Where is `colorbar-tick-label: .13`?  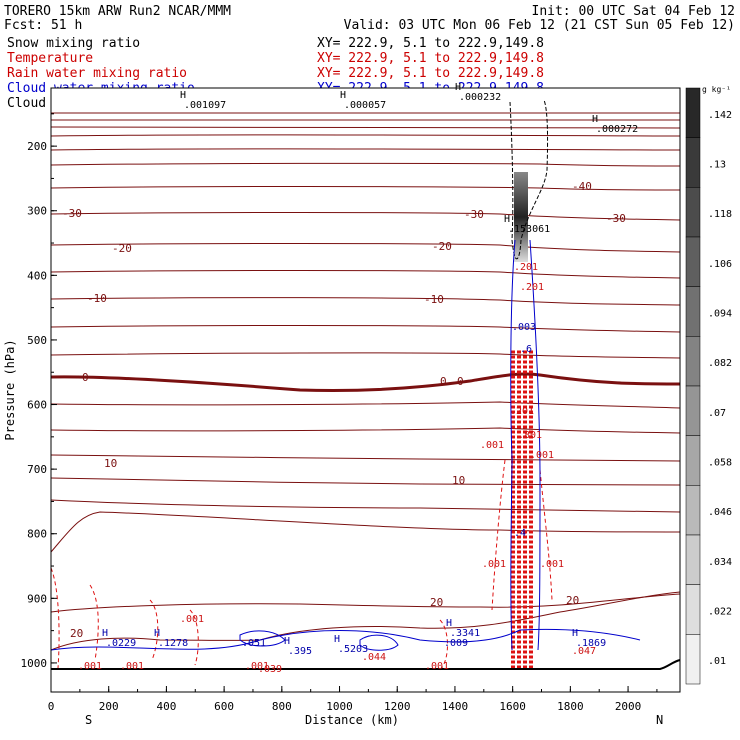
colorbar-tick-label: .13 is located at coordinates (717, 164).